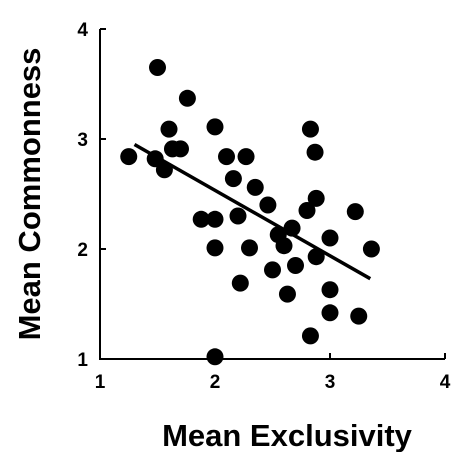  I want to click on y-tick-label-4: 4, so click(82, 30).